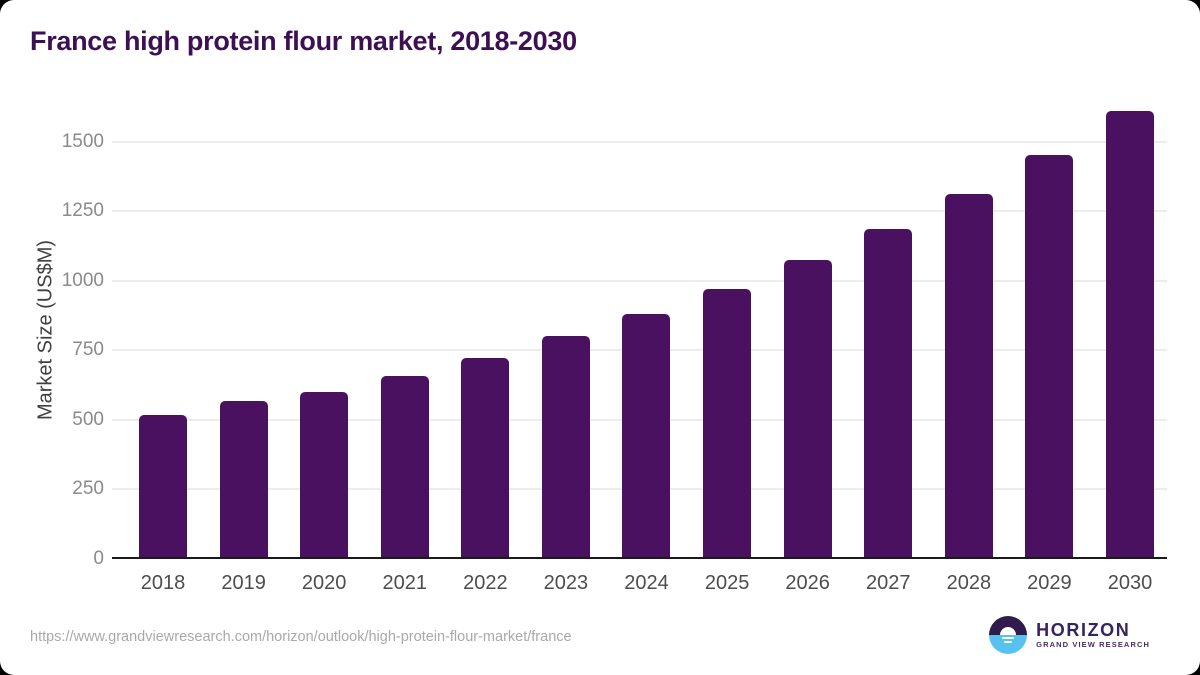  Describe the element at coordinates (88, 349) in the screenshot. I see `y-tick-label: 750` at that location.